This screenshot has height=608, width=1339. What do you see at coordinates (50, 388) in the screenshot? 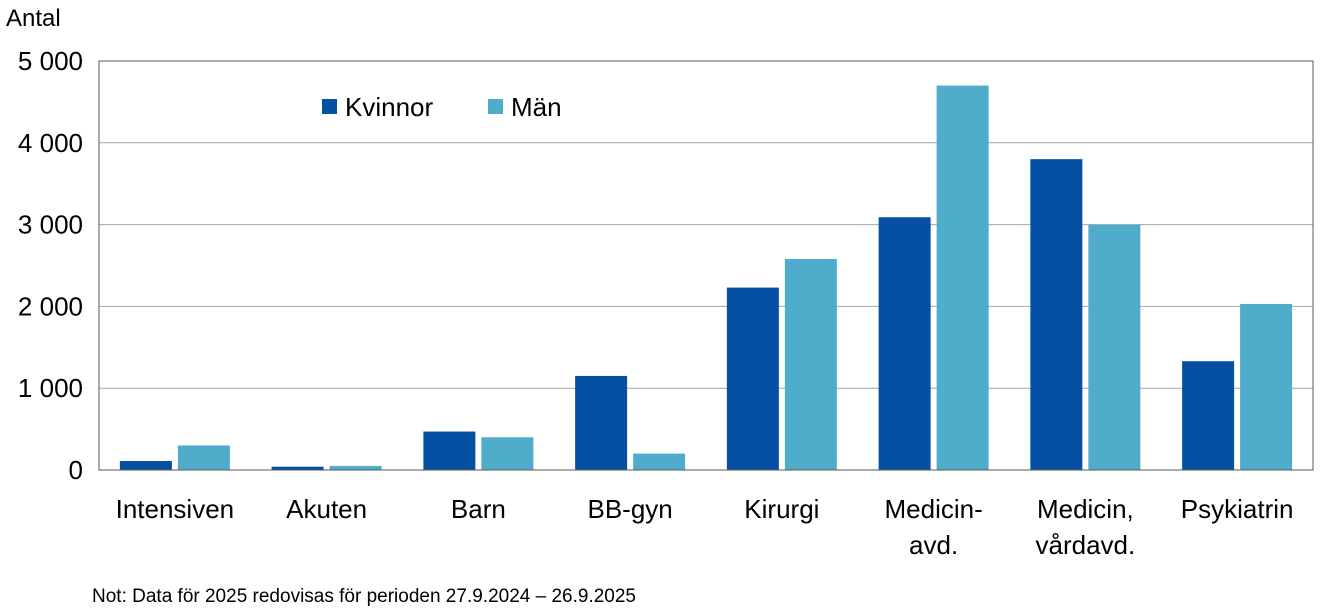
I see `y-tick-label: 1 000` at bounding box center [50, 388].